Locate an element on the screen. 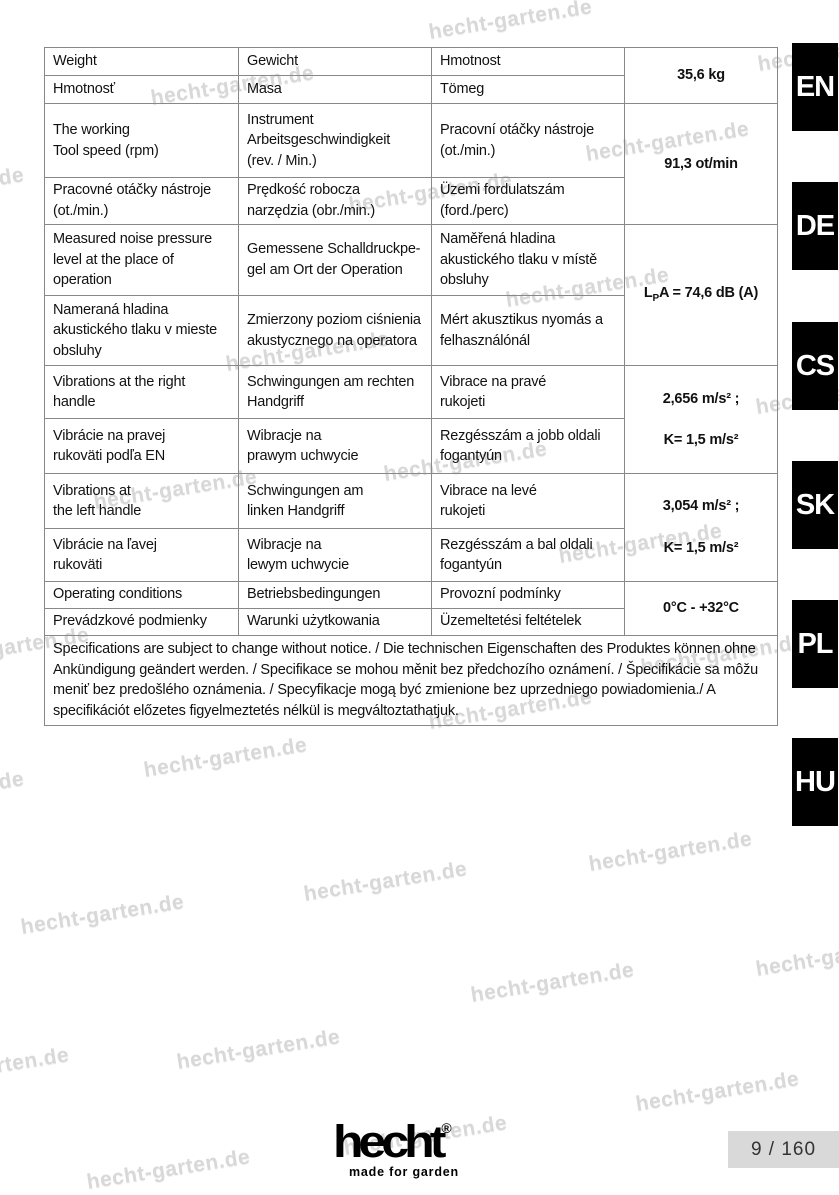 The image size is (839, 1195). cell-weight-en: Weight is located at coordinates (141, 61).